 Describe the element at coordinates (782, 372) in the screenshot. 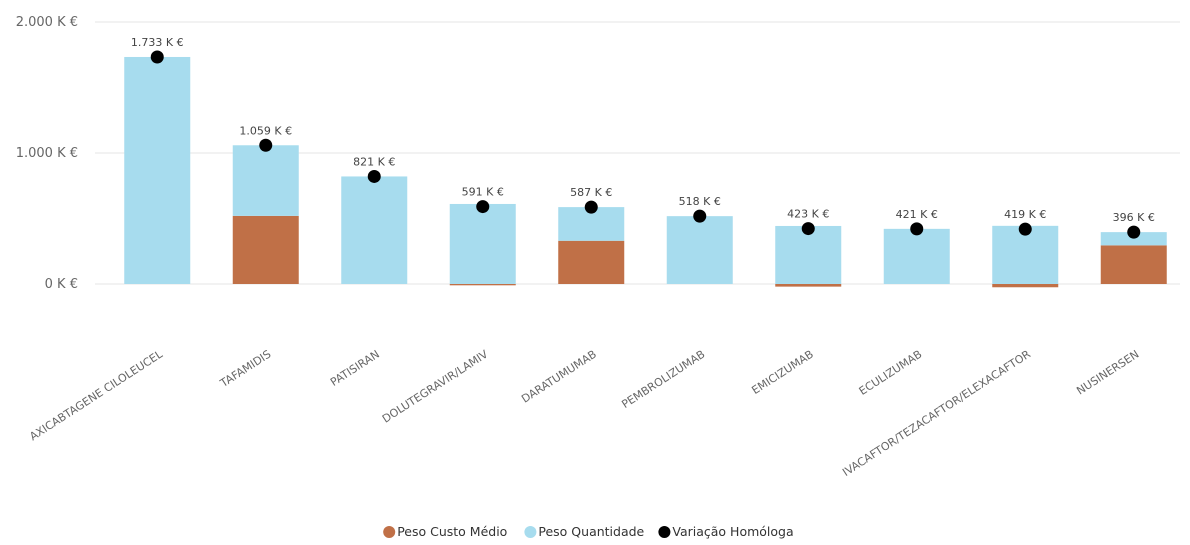

I see `x-tick-label: EMICIZUMAB` at that location.